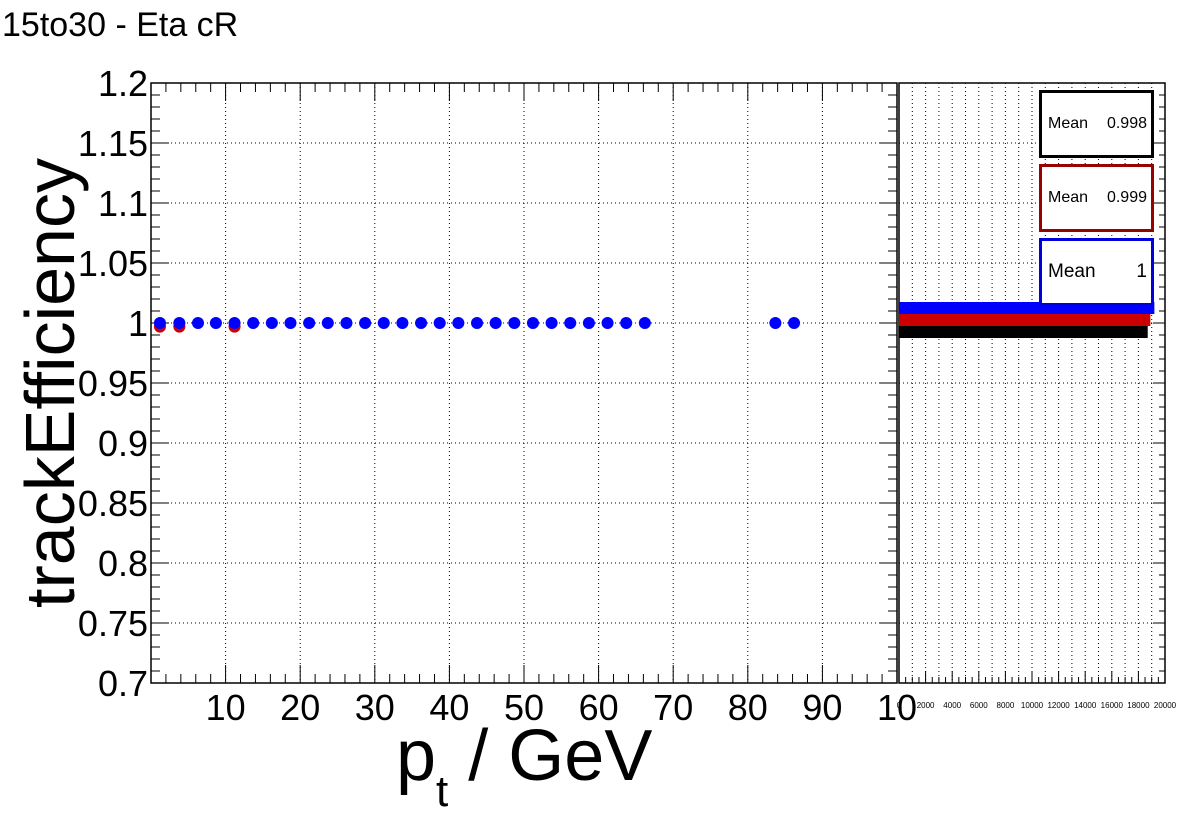 This screenshot has height=822, width=1196. I want to click on stat-box-3-label: Mean, so click(1072, 271).